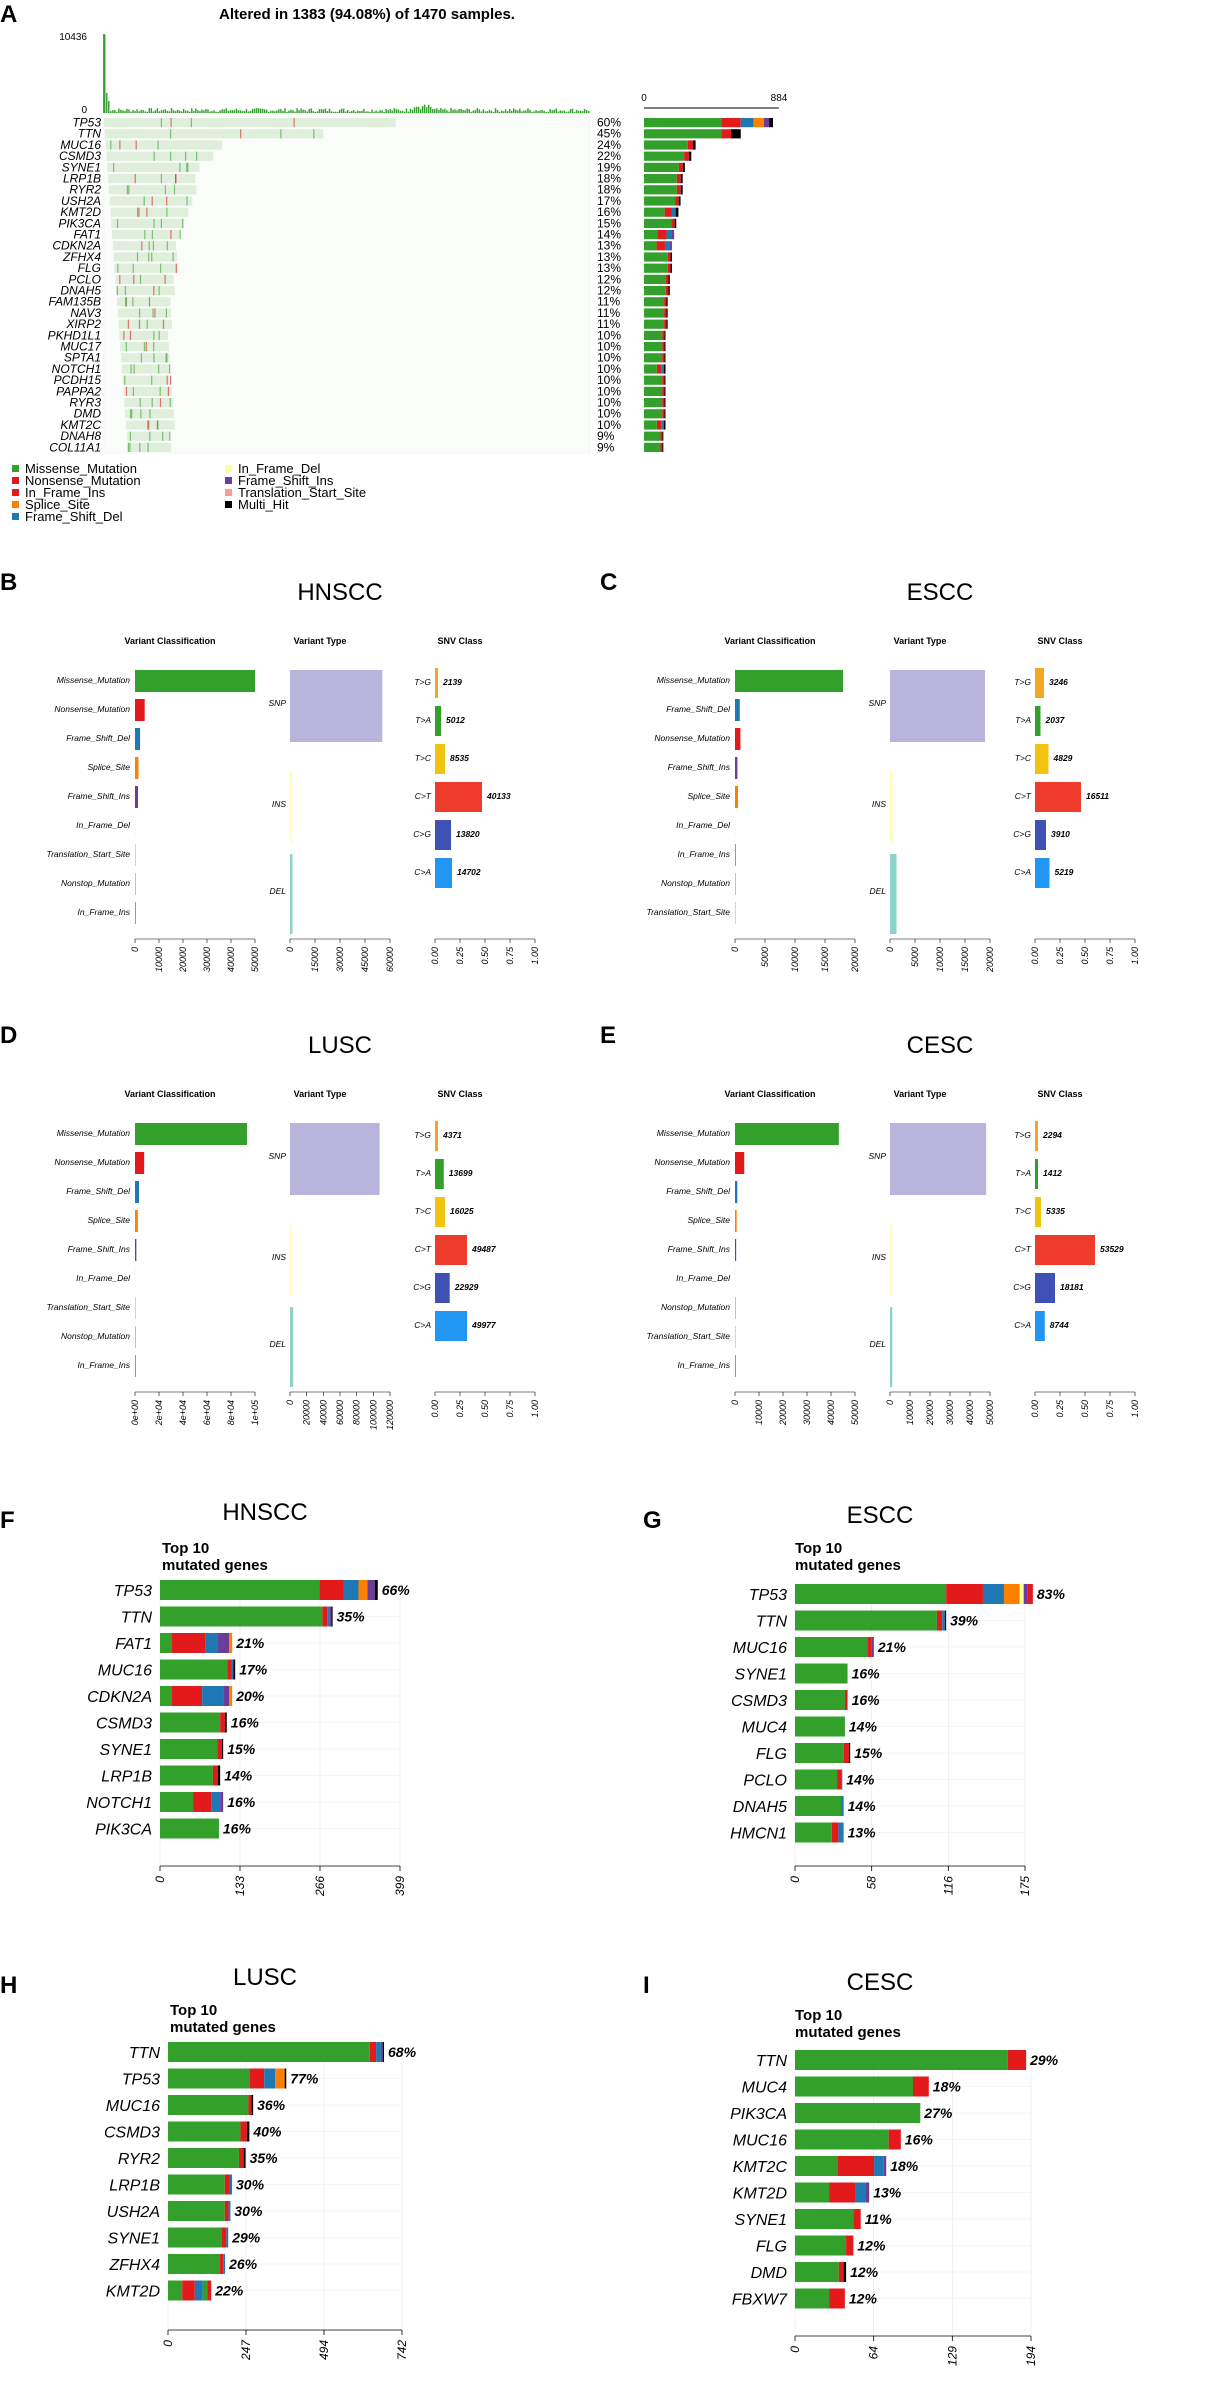 The height and width of the screenshot is (2388, 1214). What do you see at coordinates (237, 1829) in the screenshot?
I see `percent-label: 16%` at bounding box center [237, 1829].